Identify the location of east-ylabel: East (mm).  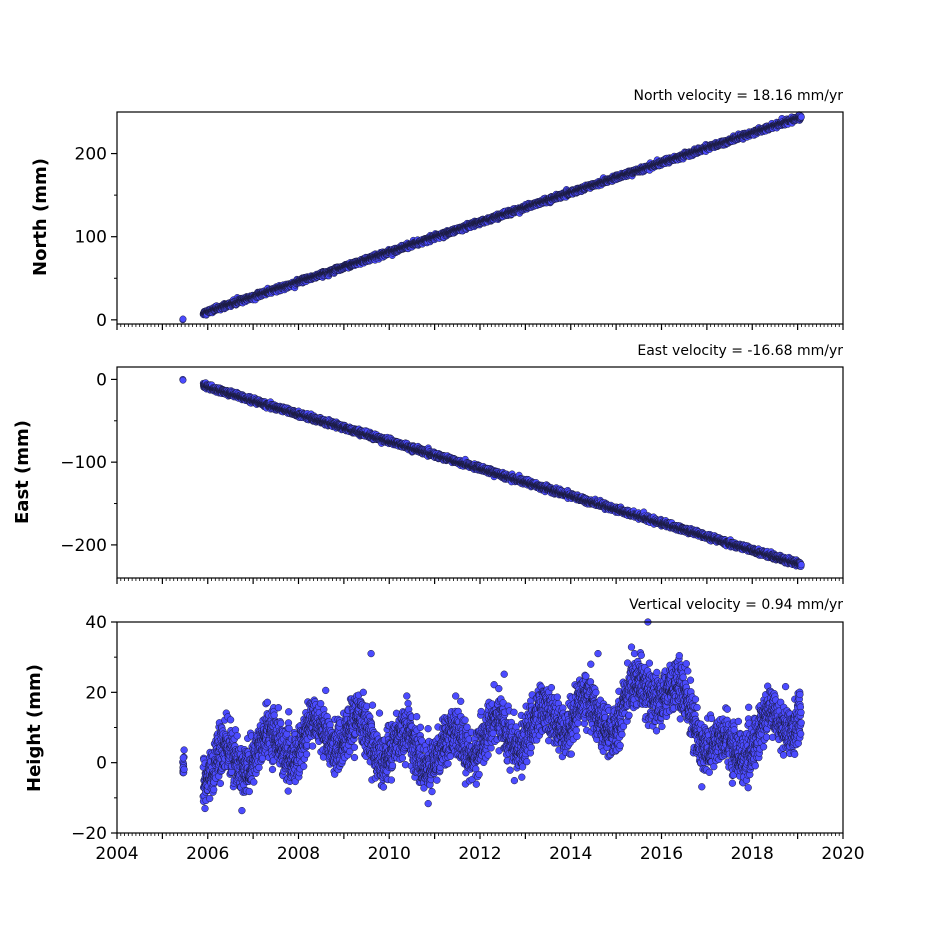
(22, 472).